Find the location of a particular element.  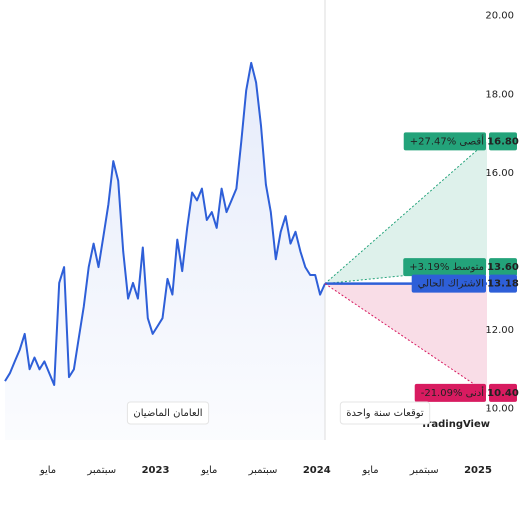

y-tick-label: 18.00 is located at coordinates (499, 94).